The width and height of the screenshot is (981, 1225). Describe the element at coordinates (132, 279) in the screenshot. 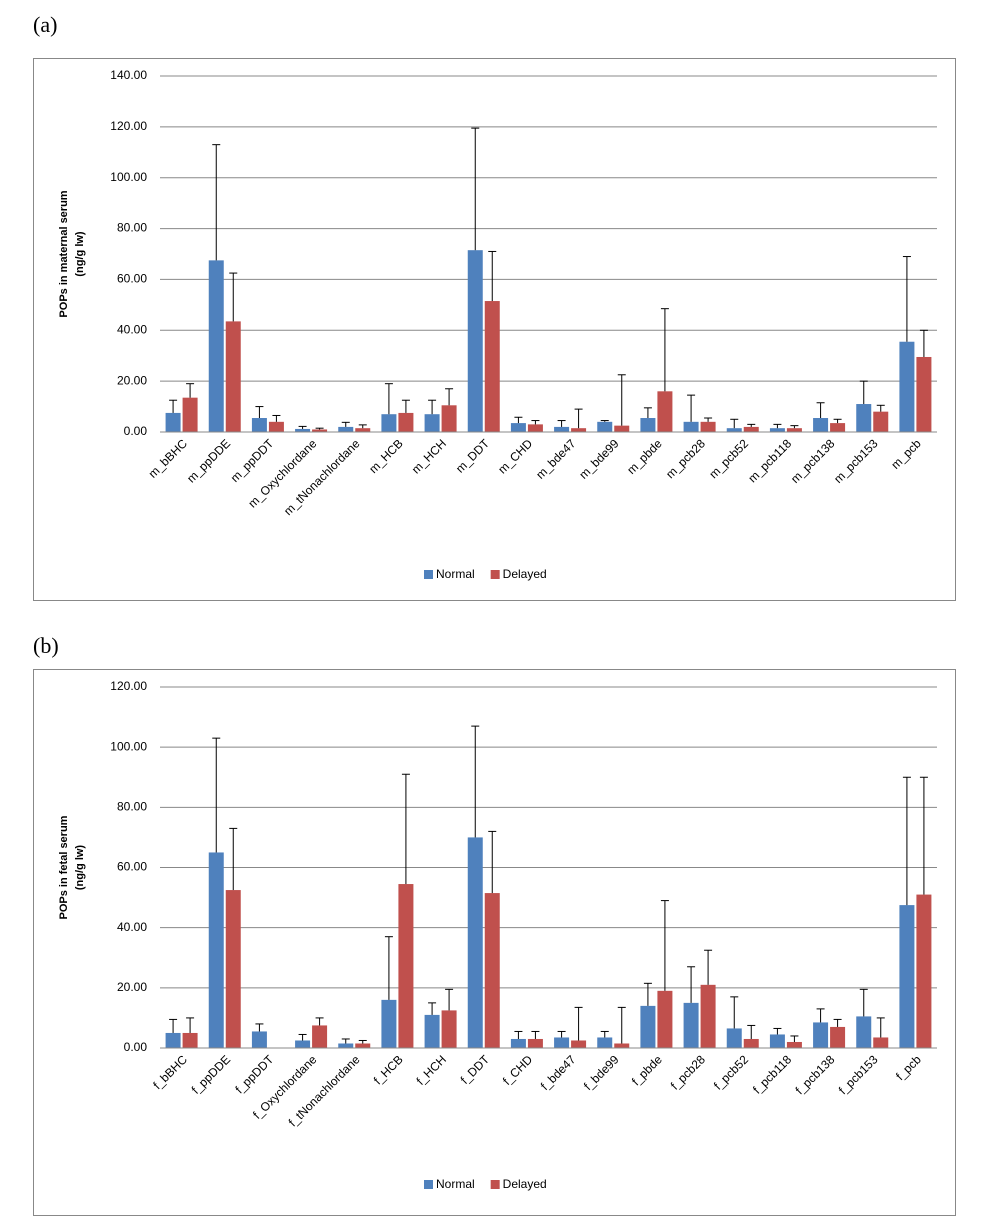

I see `y-tick-label: 60.00` at that location.